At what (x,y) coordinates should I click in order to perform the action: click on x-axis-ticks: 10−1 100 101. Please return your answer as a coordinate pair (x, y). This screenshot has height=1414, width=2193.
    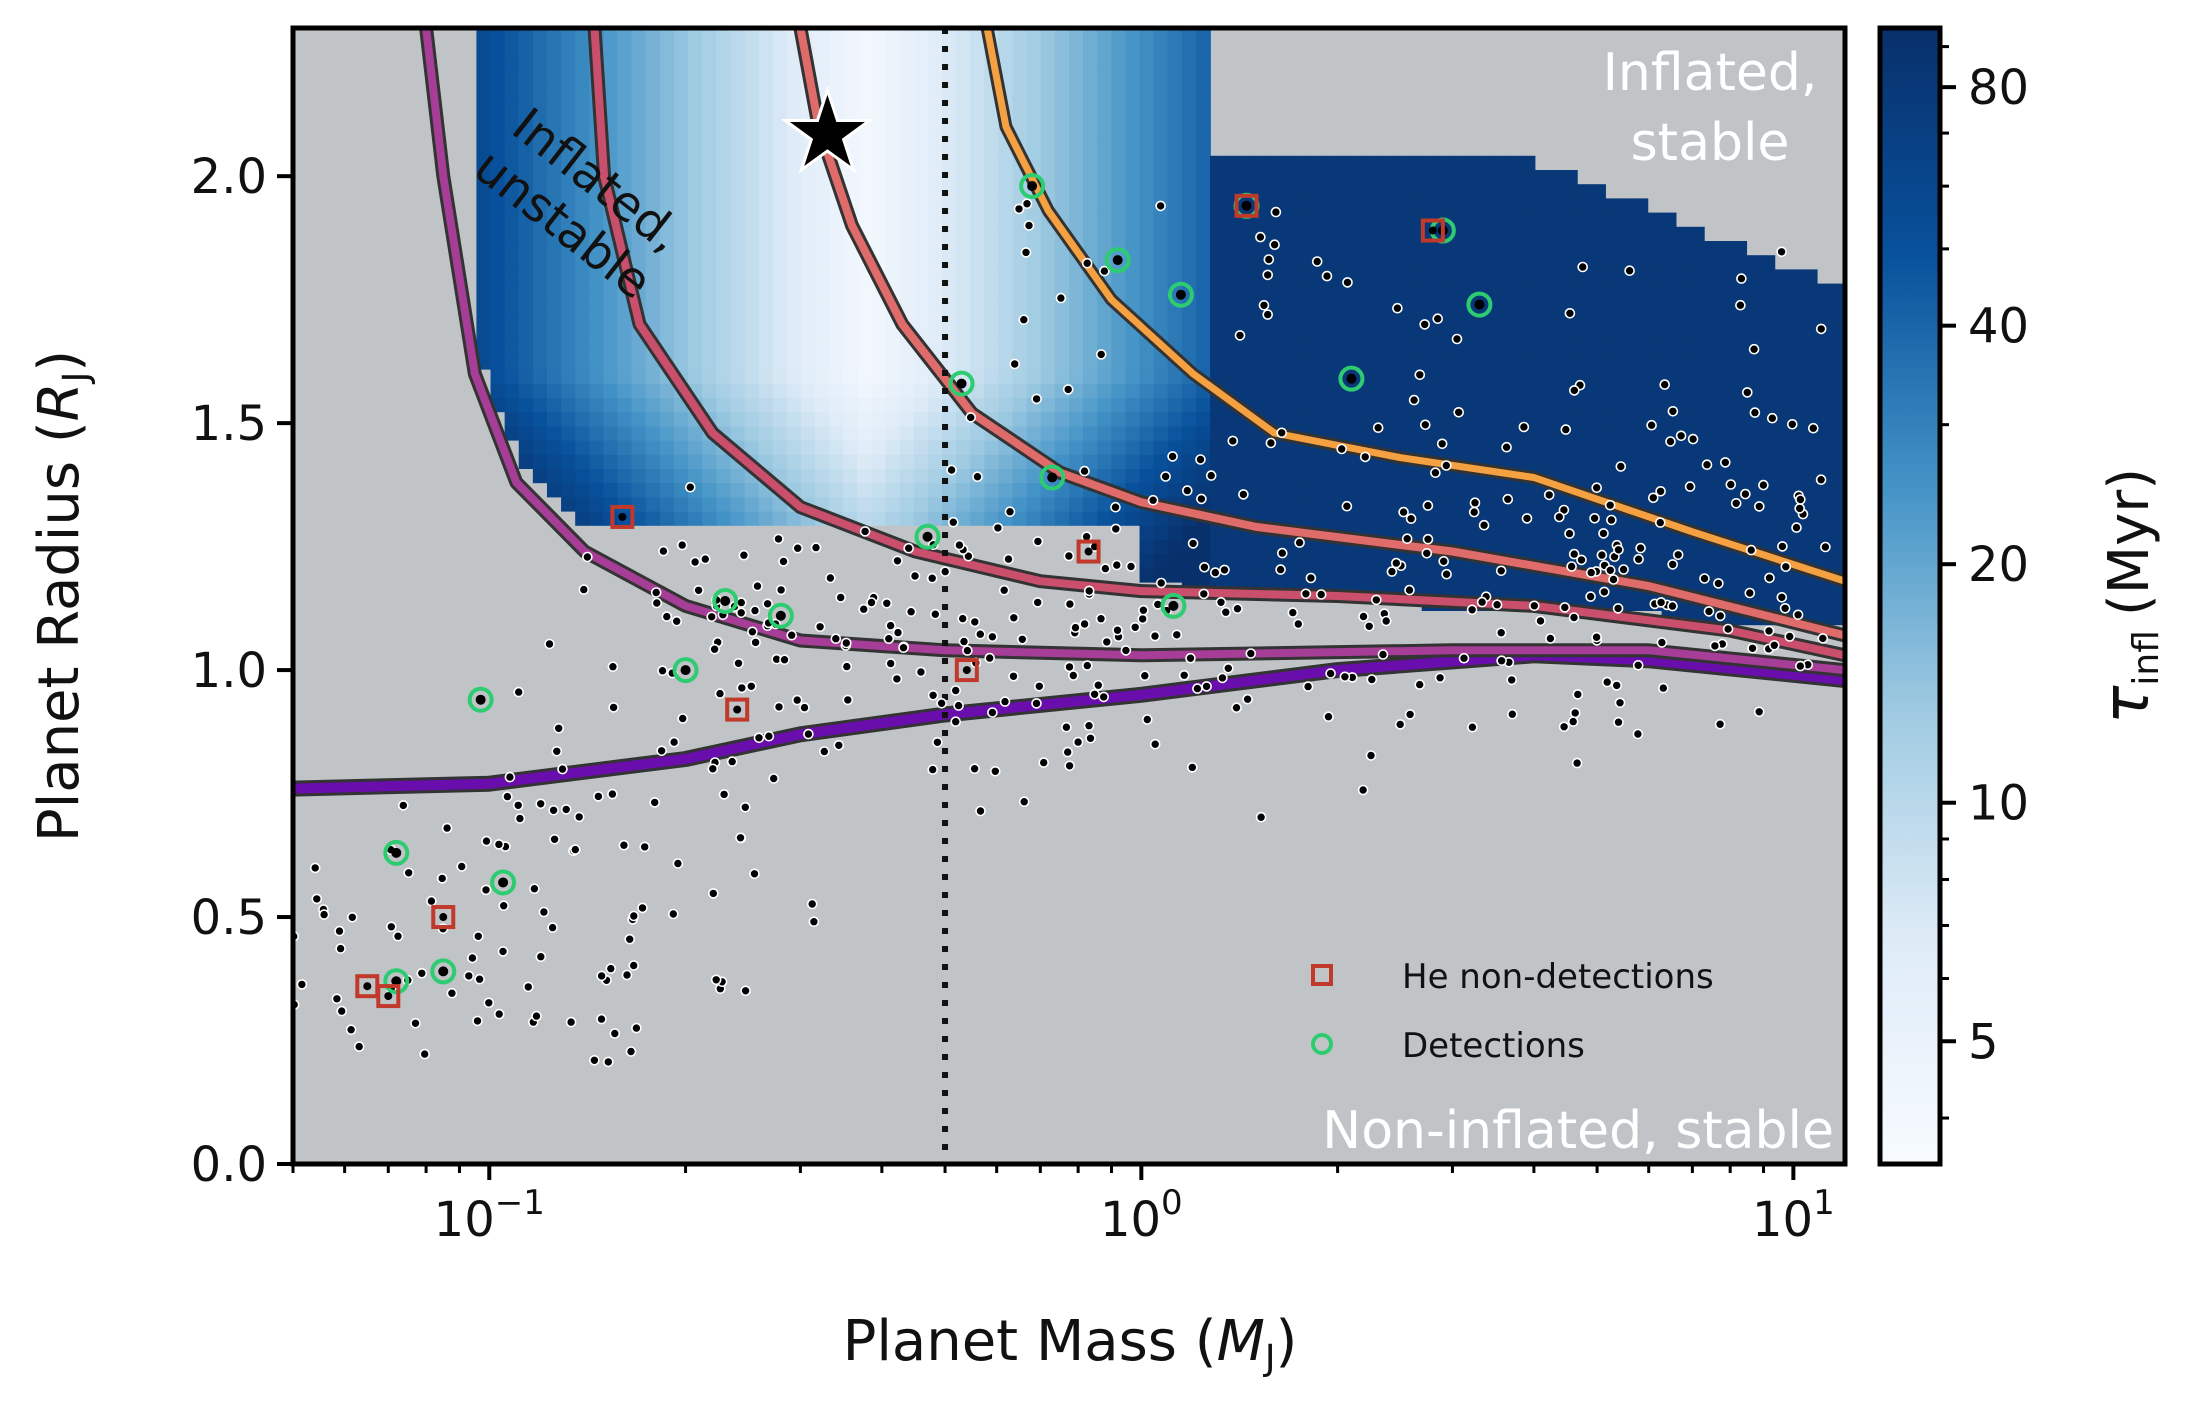
    Looking at the image, I should click on (1063, 1206).